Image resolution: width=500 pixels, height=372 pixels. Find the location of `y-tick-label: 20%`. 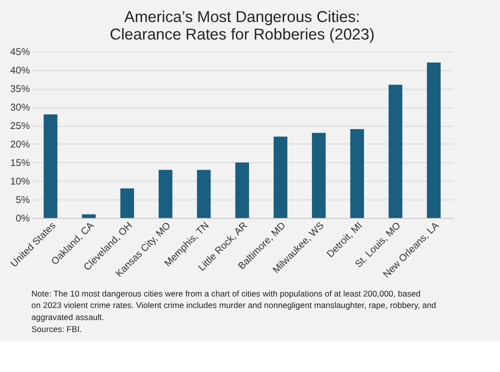

y-tick-label: 20% is located at coordinates (20, 144).